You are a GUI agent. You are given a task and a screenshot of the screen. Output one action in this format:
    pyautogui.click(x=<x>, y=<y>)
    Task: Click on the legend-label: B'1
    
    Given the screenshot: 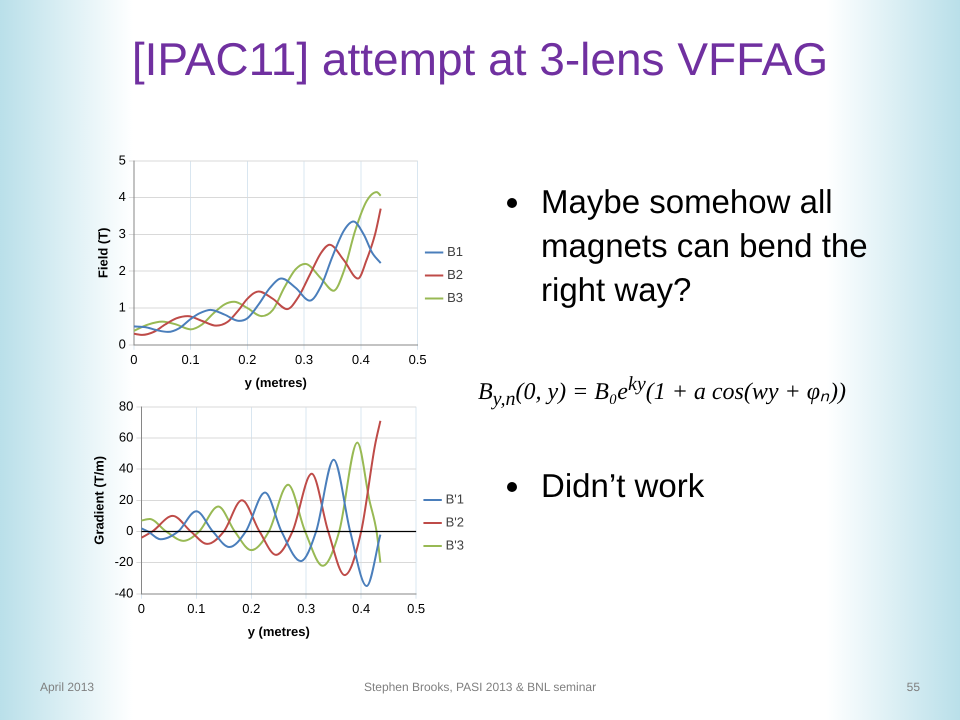 What is the action you would take?
    pyautogui.click(x=455, y=499)
    